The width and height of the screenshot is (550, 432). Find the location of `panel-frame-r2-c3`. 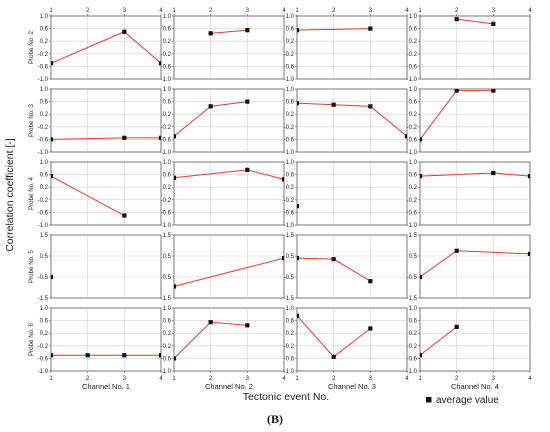

panel-frame-r2-c3 is located at coordinates (352, 120).